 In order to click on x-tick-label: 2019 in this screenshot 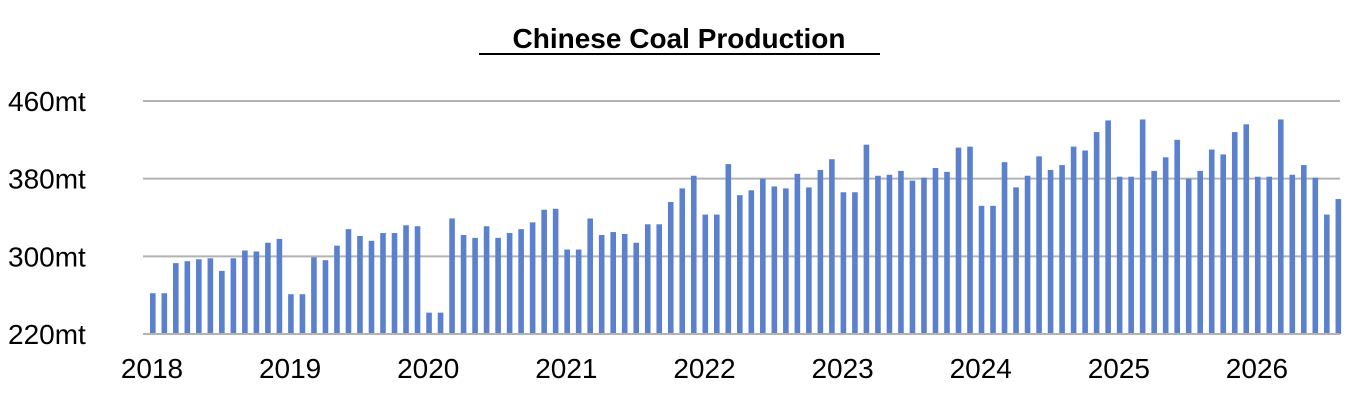, I will do `click(290, 368)`.